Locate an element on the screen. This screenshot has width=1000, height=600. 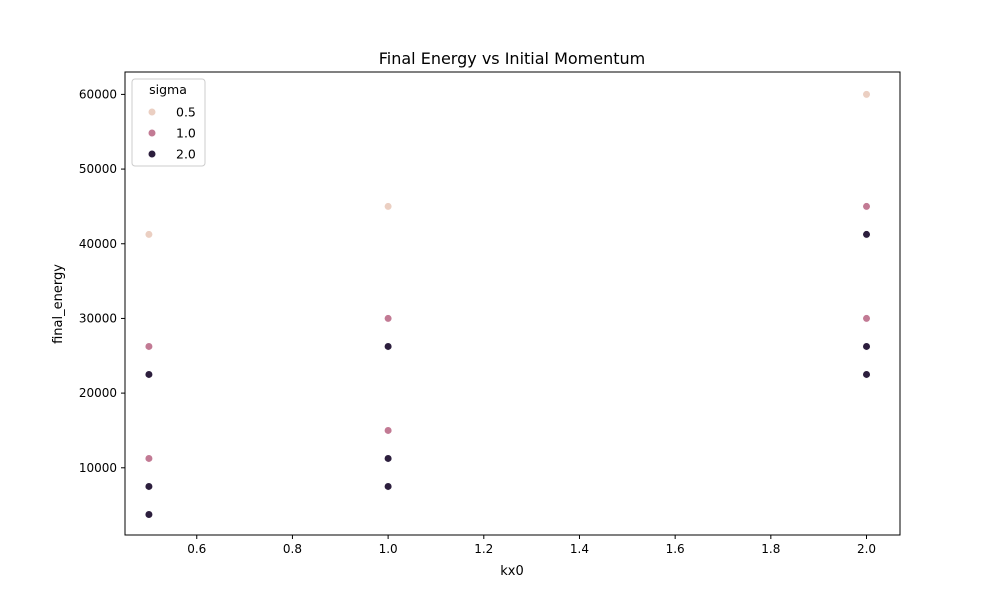
x-tick-label: 2.0 is located at coordinates (866, 549).